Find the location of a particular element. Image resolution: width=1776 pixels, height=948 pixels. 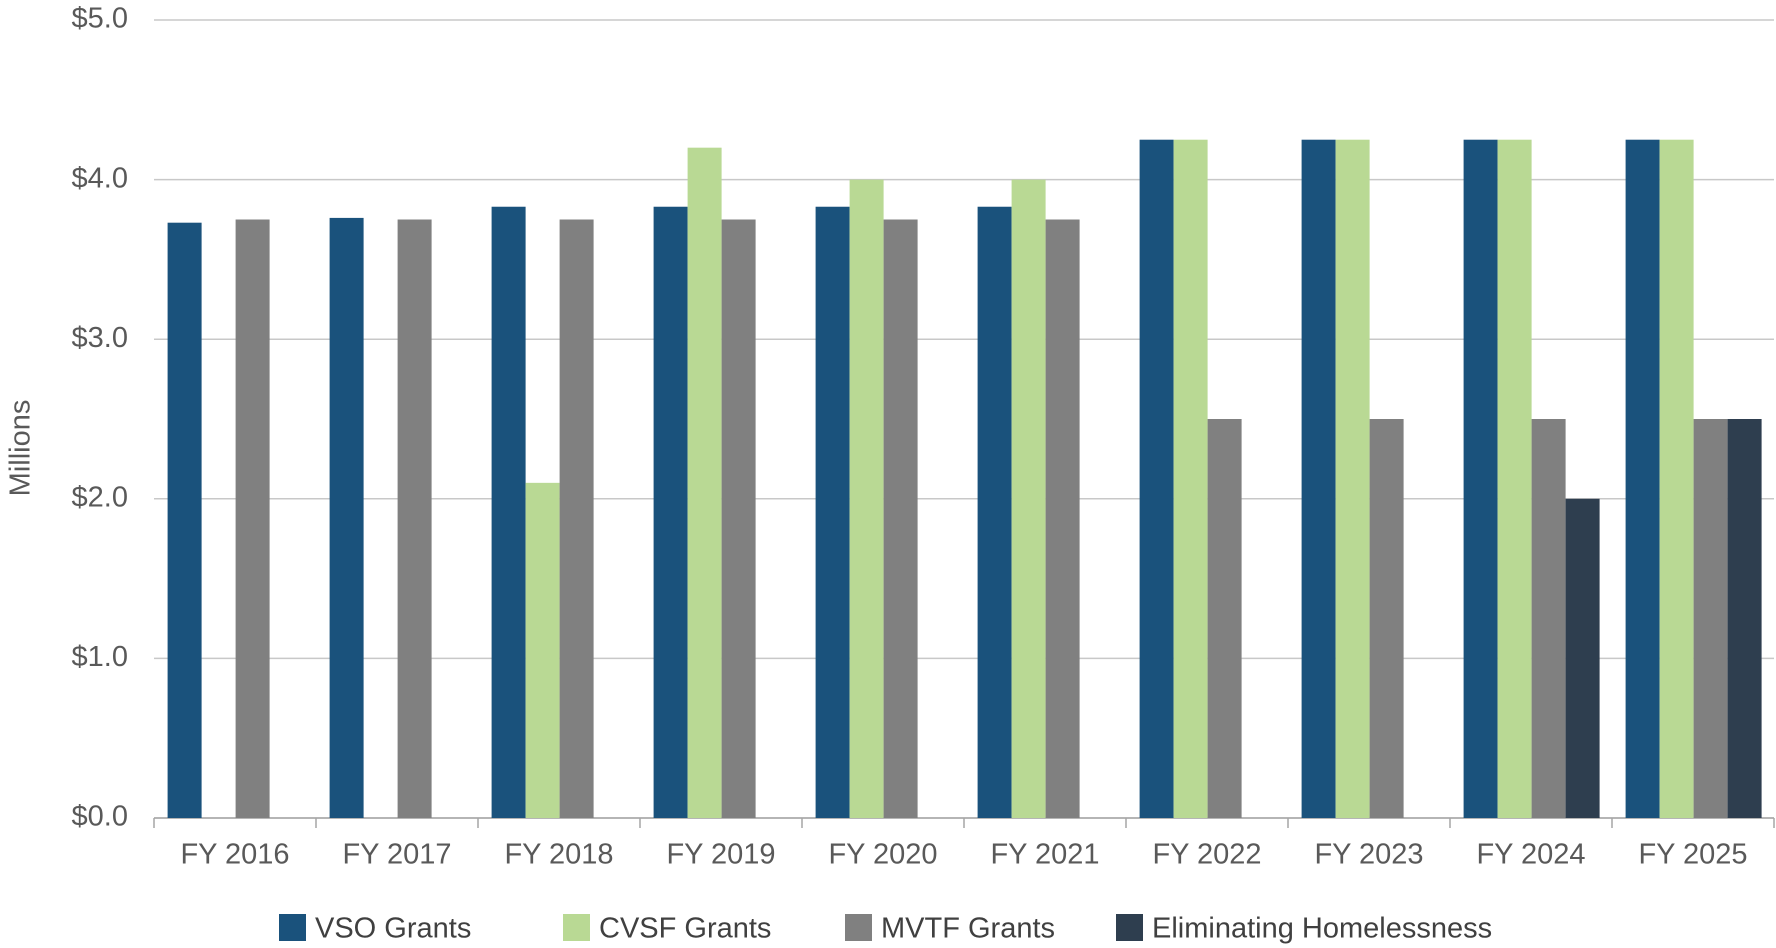

x-tick-label: FY 2018 is located at coordinates (558, 855).